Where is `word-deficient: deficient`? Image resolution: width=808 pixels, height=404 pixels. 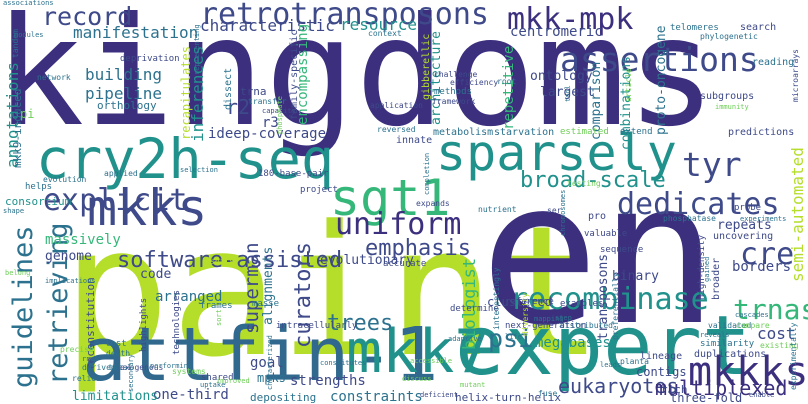 word-deficient: deficient is located at coordinates (439, 395).